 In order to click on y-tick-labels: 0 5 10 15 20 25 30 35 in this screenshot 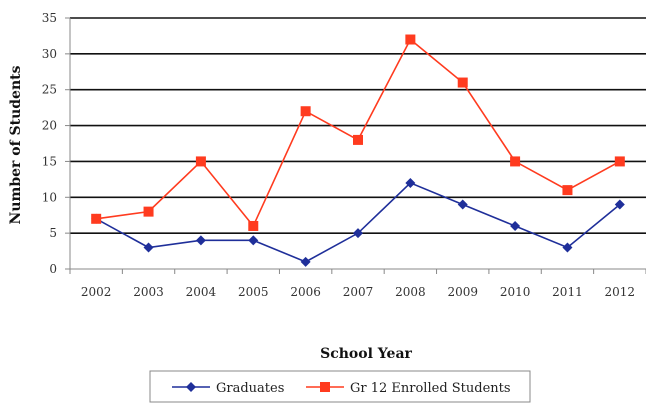, I will do `click(49, 143)`.